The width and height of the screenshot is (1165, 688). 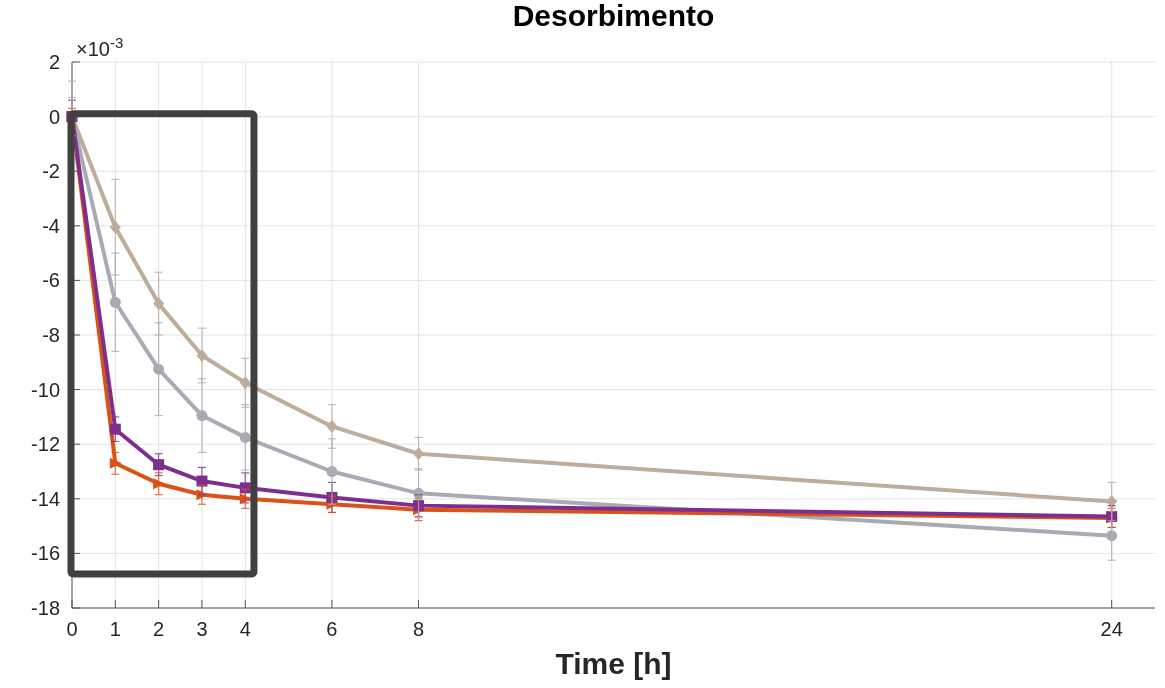 What do you see at coordinates (100, 46) in the screenshot?
I see `text: ×10$^{-3}$` at bounding box center [100, 46].